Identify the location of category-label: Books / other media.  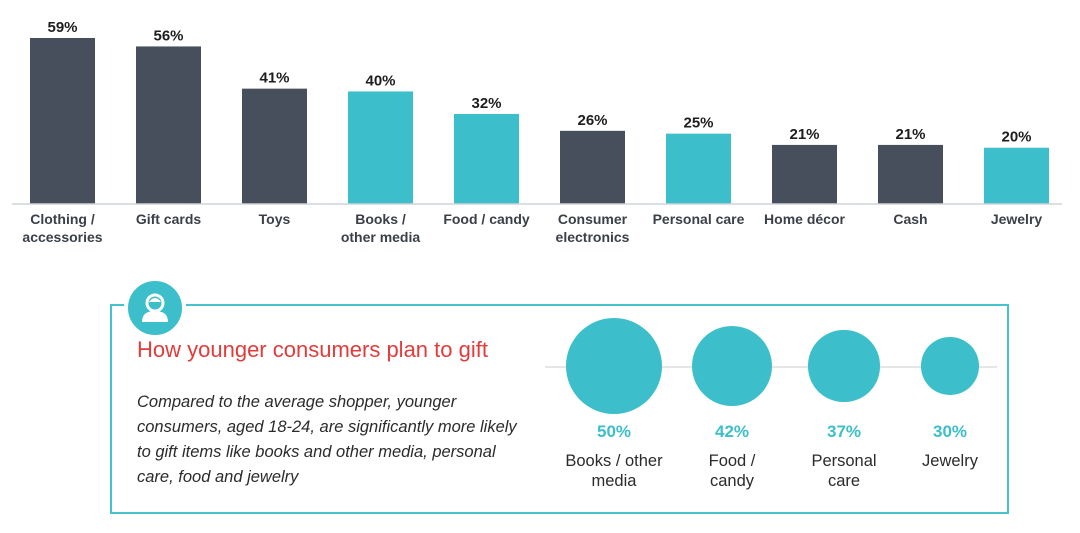
(381, 228).